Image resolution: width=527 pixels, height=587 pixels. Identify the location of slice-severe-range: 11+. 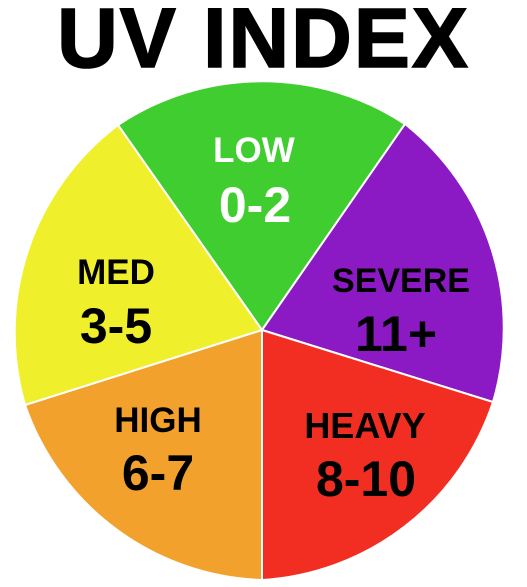
(396, 334).